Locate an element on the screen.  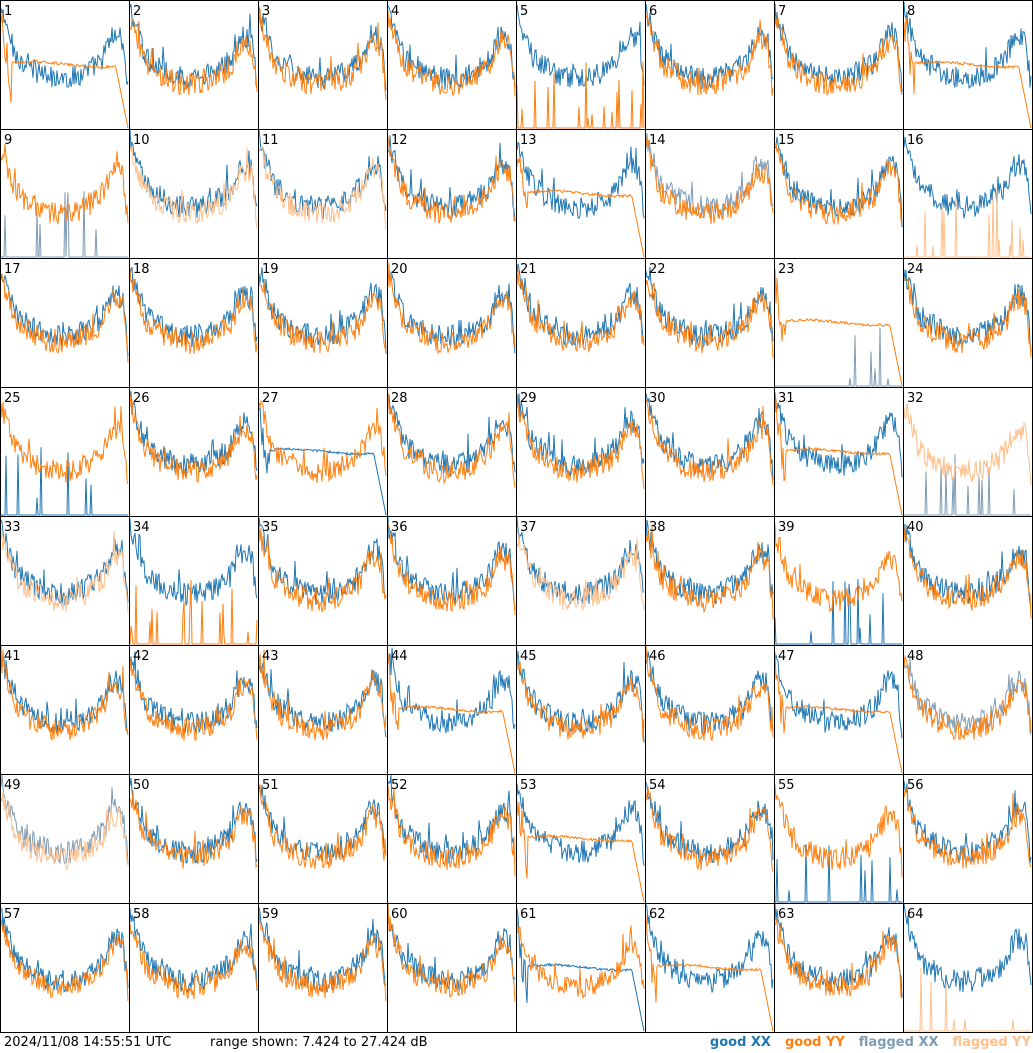
panel-36: 36 is located at coordinates (452, 581).